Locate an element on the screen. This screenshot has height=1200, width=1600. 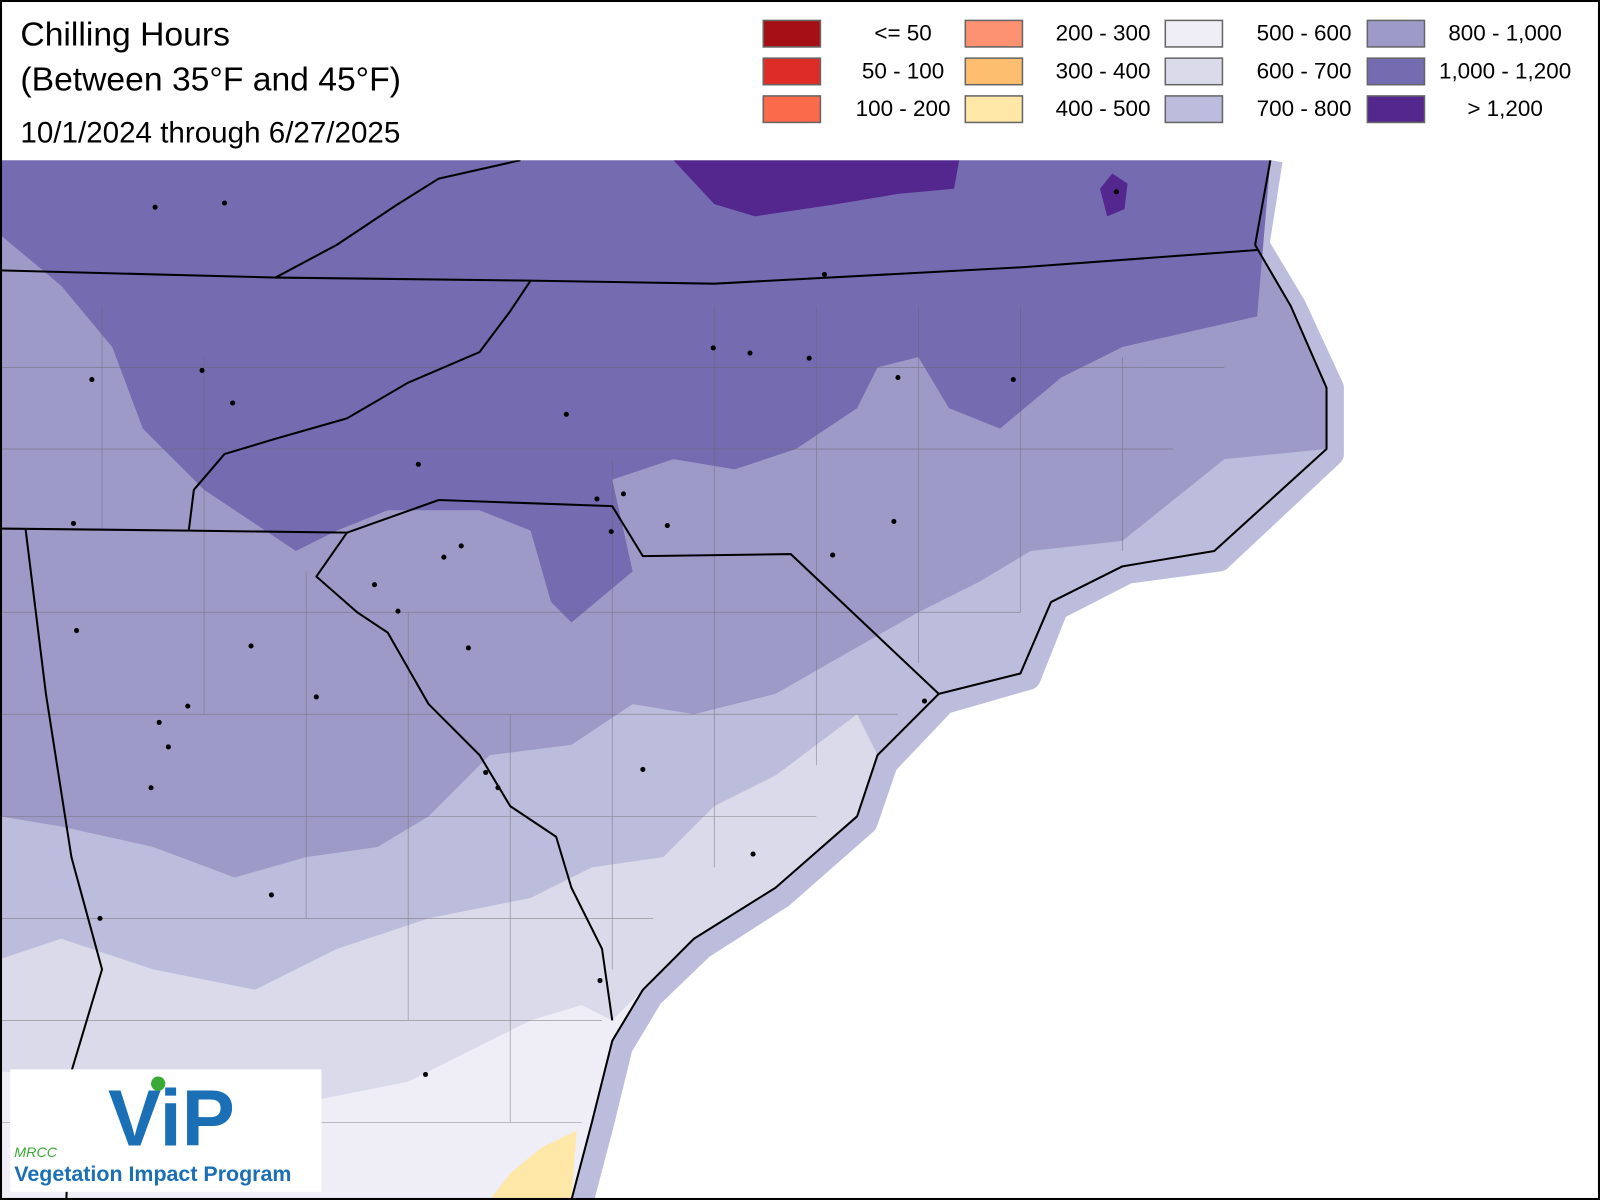
logo-name: Vegetation Impact Program is located at coordinates (152, 1174).